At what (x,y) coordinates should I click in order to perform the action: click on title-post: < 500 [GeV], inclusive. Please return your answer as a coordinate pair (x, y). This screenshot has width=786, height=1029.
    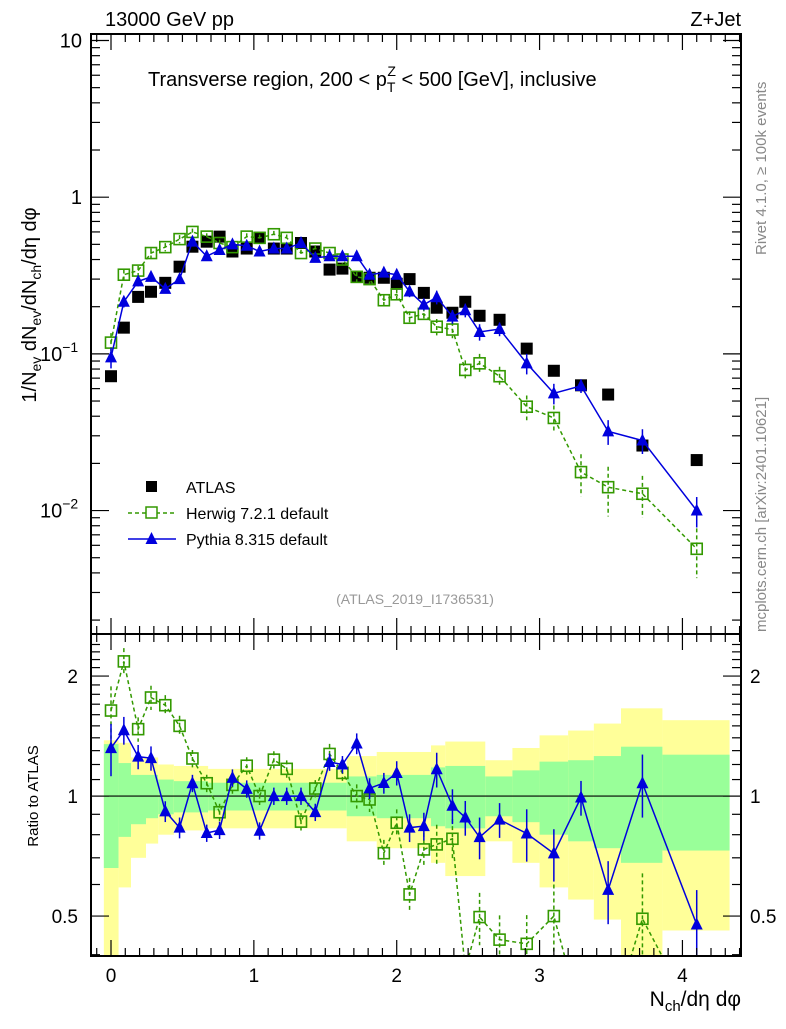
    Looking at the image, I should click on (496, 80).